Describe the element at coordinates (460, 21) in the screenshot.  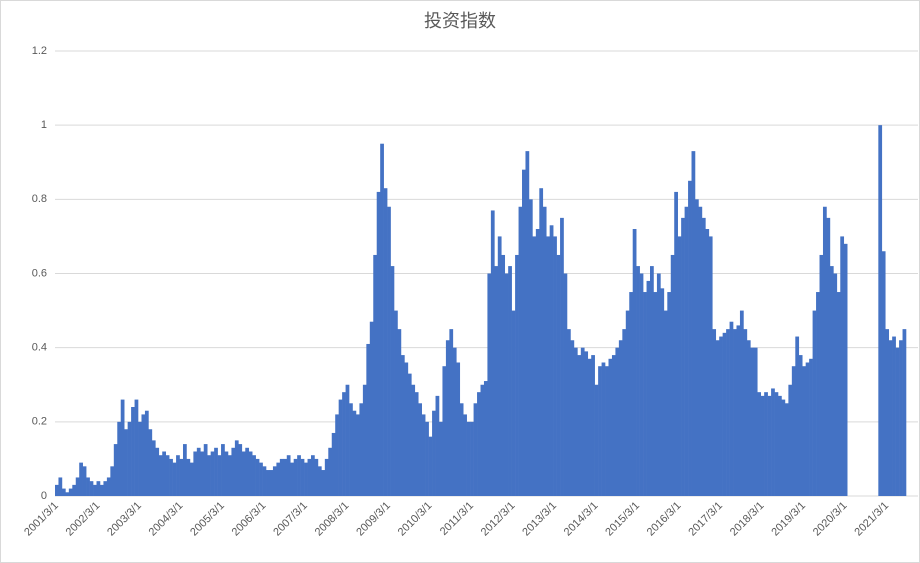
I see `chart-title: 投资指数` at that location.